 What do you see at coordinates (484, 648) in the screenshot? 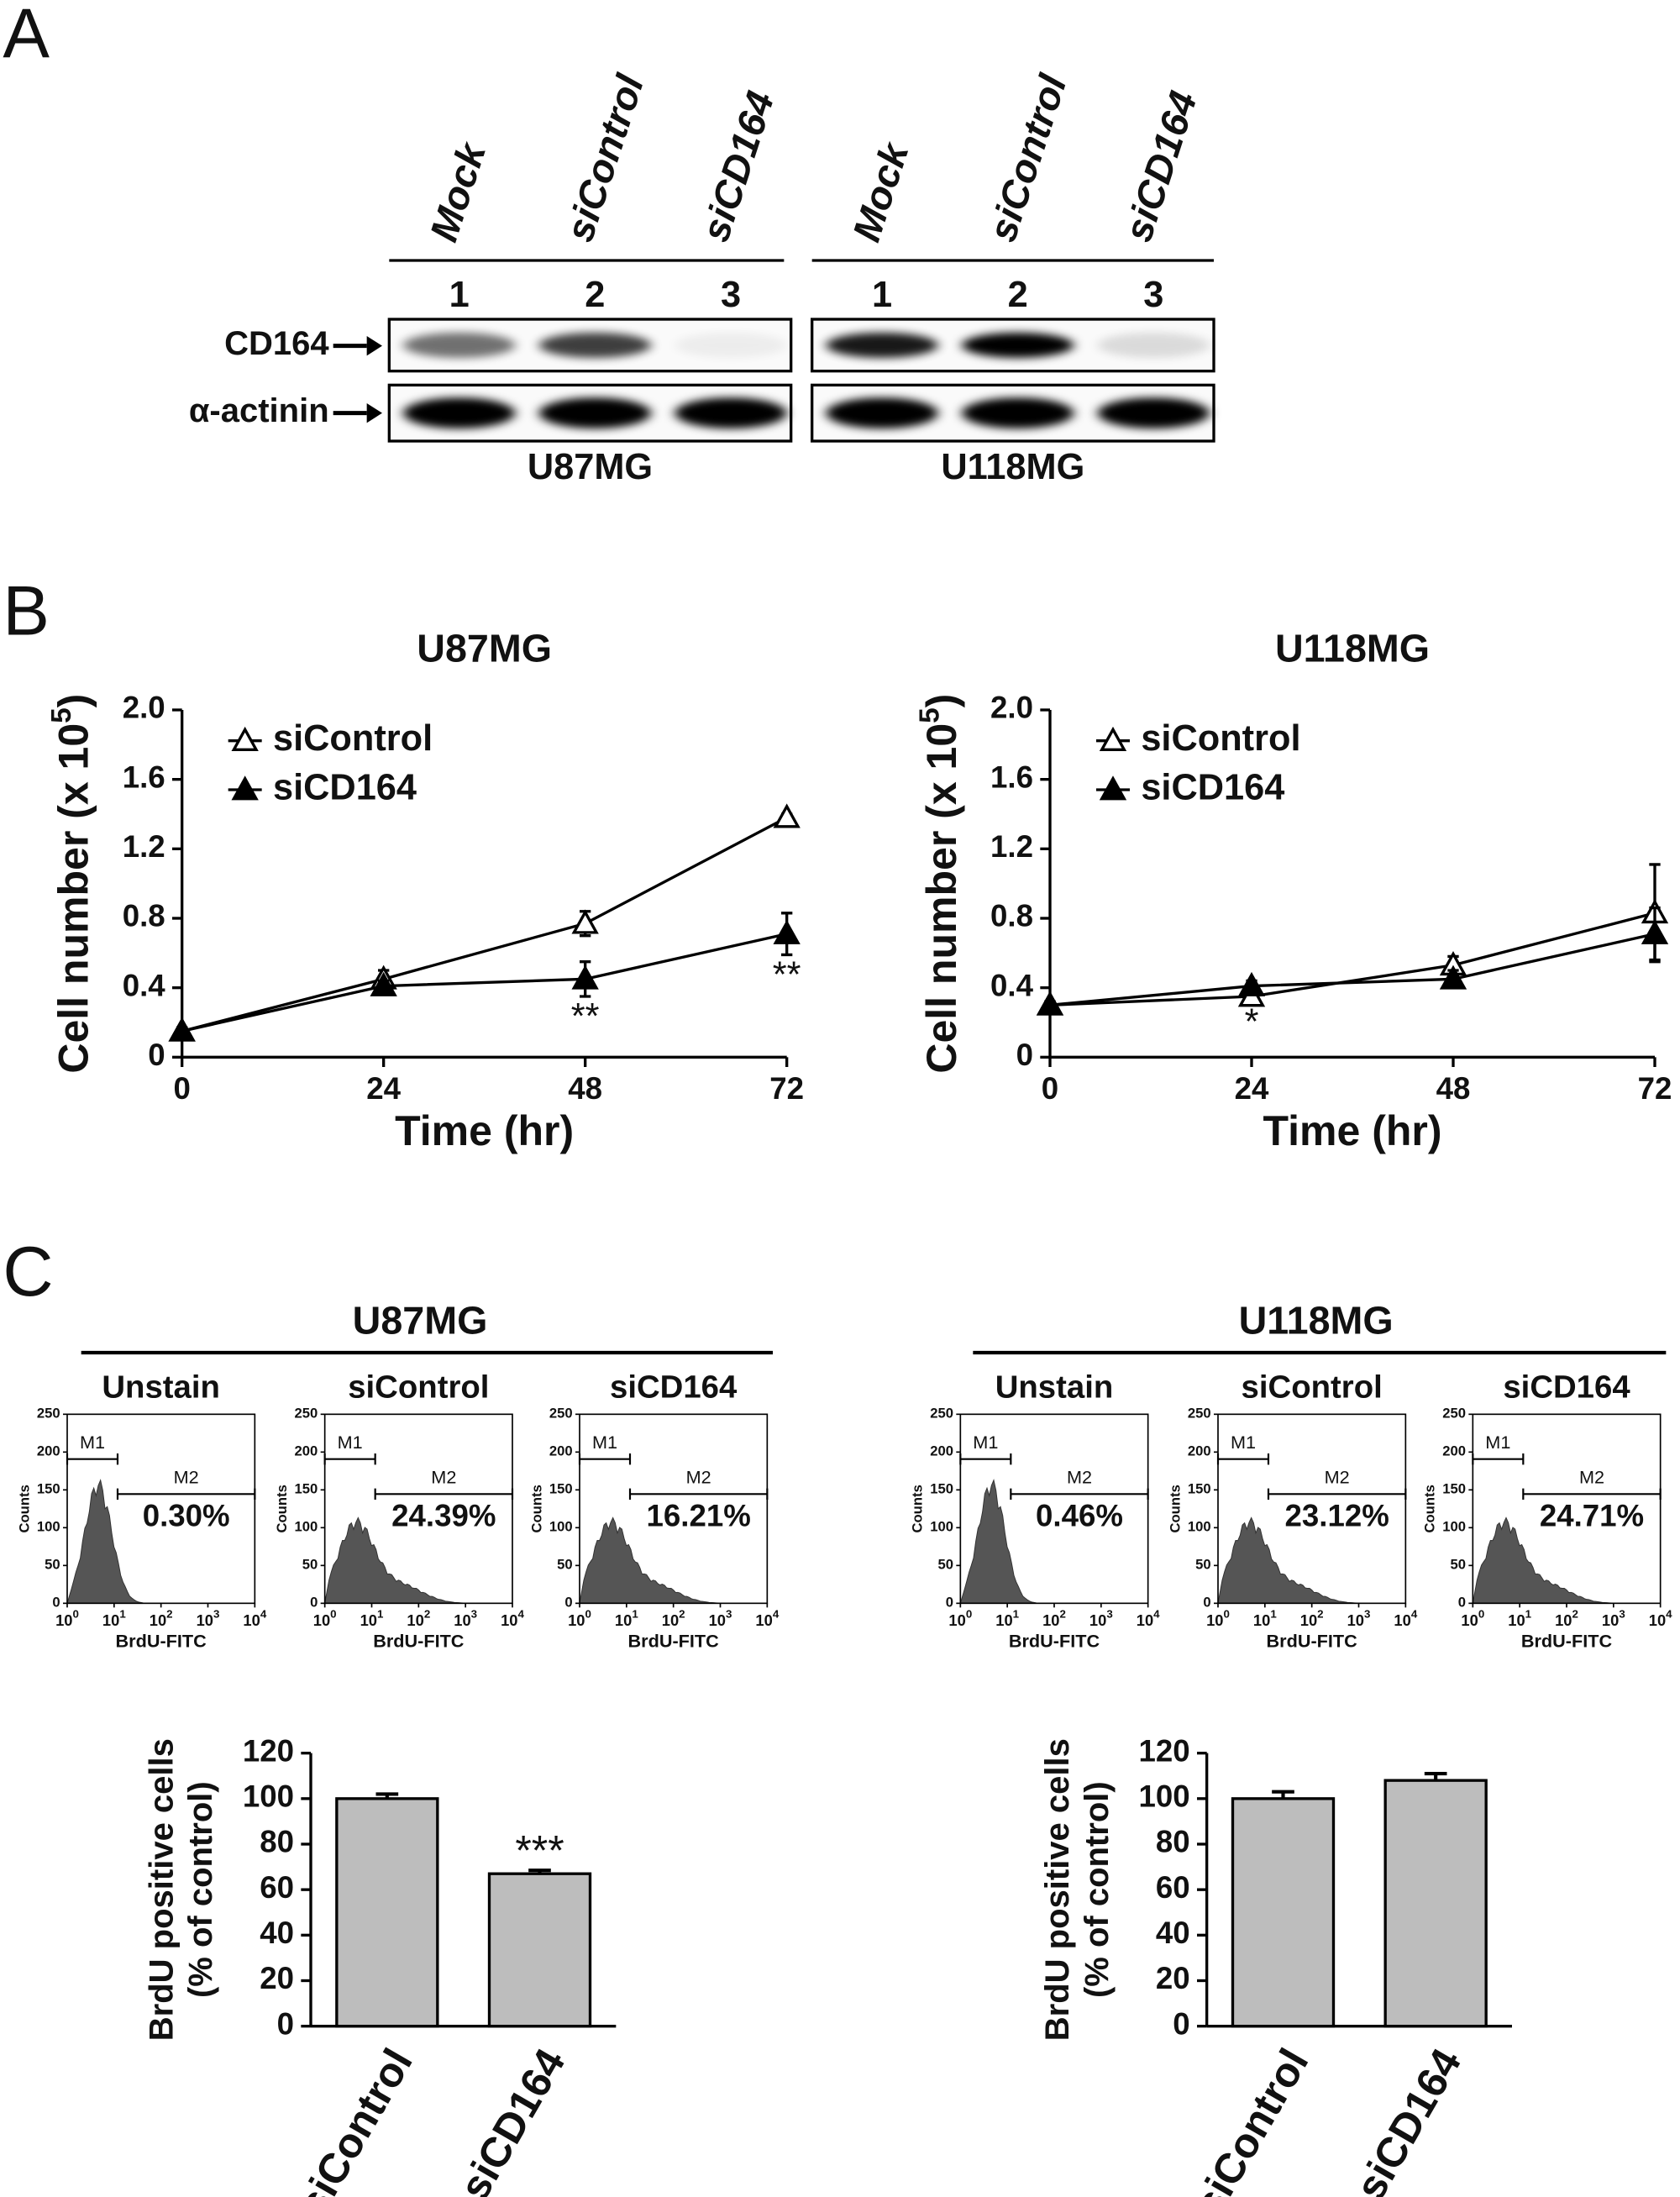
I see `chart-title: U87MG` at bounding box center [484, 648].